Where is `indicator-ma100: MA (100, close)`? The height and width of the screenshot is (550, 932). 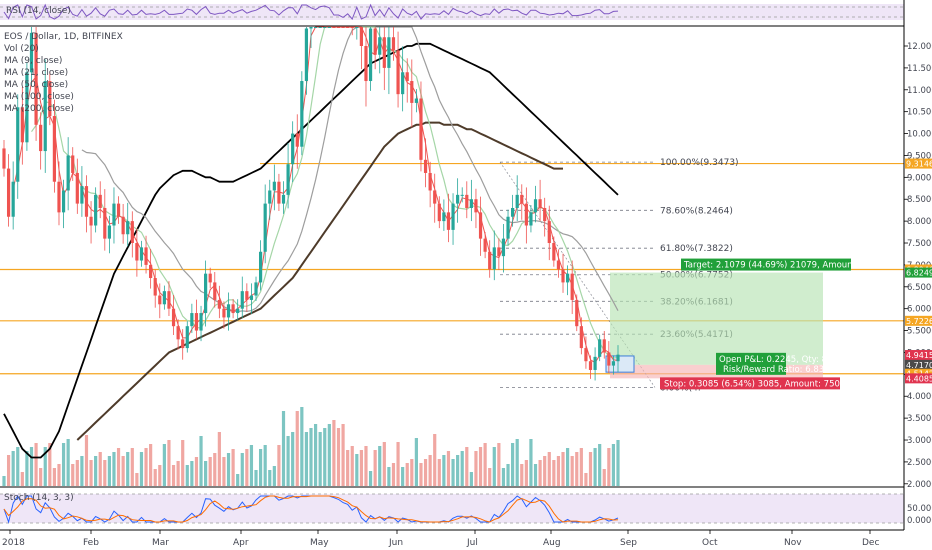 indicator-ma100: MA (100, close) is located at coordinates (39, 97).